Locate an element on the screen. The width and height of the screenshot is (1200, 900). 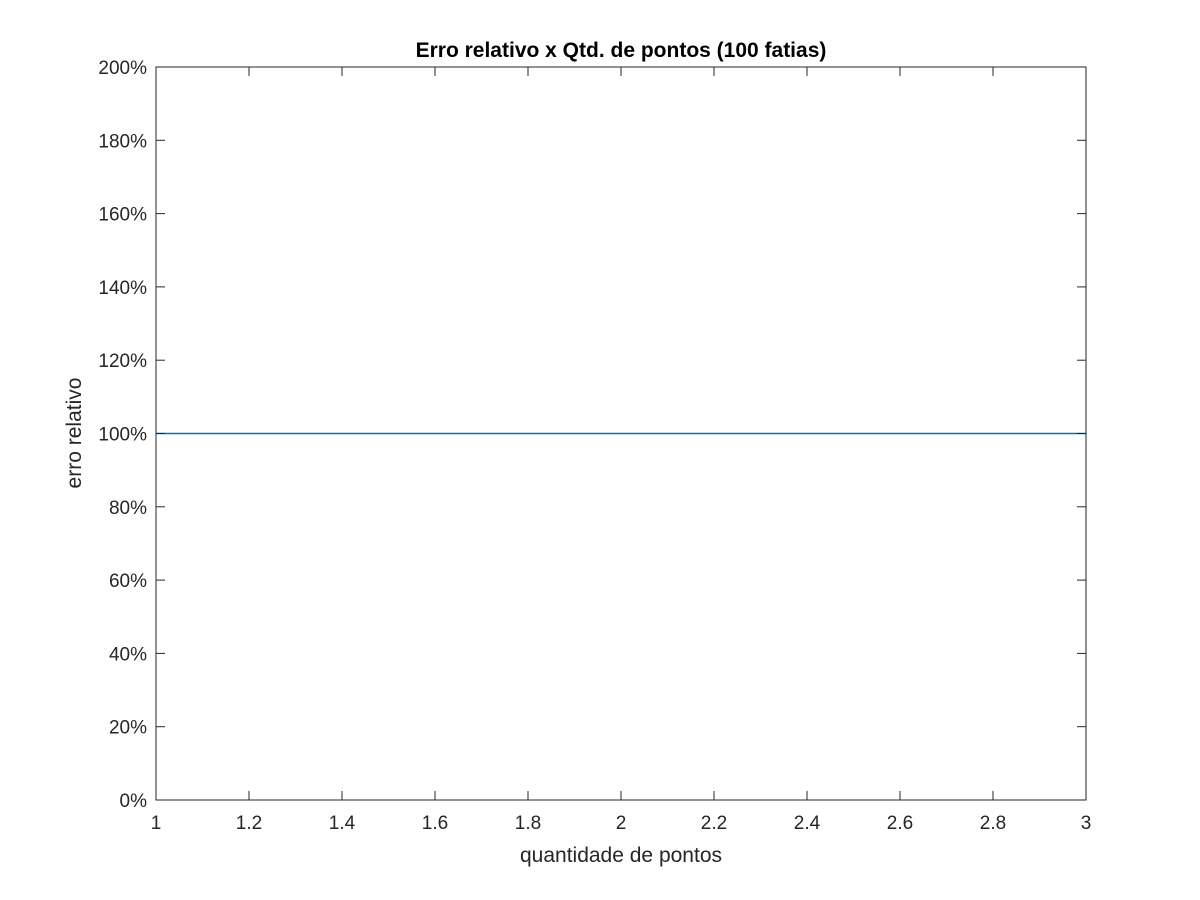
x-tick-label: 2.8 is located at coordinates (993, 823).